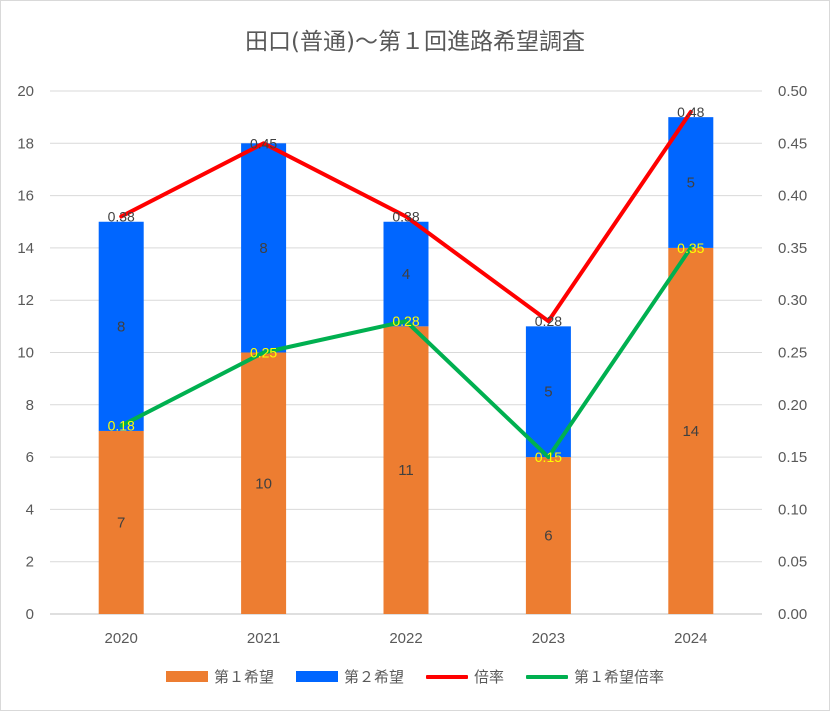 The height and width of the screenshot is (711, 830). I want to click on first-rate-point-label: 0.25, so click(263, 353).